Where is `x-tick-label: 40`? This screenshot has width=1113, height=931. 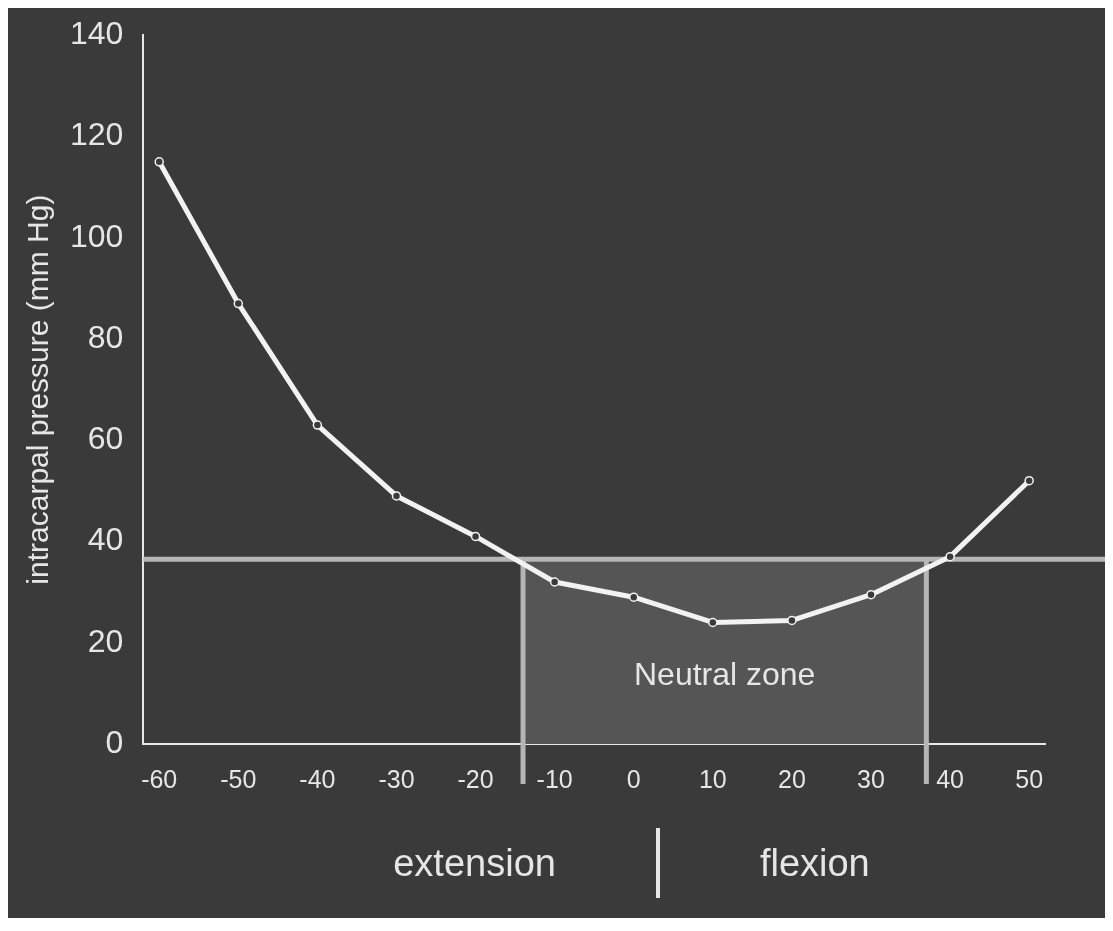
x-tick-label: 40 is located at coordinates (950, 778).